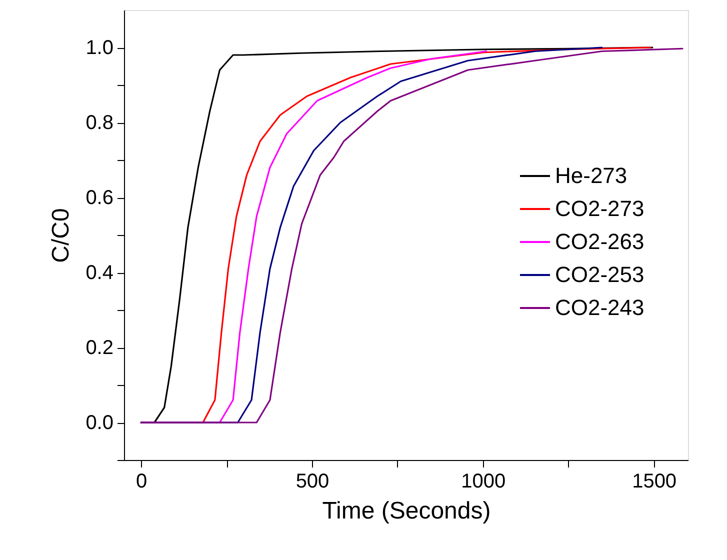  Describe the element at coordinates (654, 481) in the screenshot. I see `x-tick-label: 1500` at that location.